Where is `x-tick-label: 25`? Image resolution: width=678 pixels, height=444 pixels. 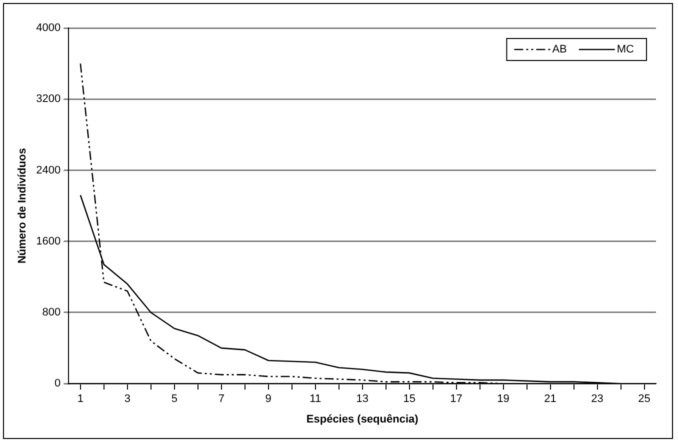 x-tick-label: 25 is located at coordinates (644, 399).